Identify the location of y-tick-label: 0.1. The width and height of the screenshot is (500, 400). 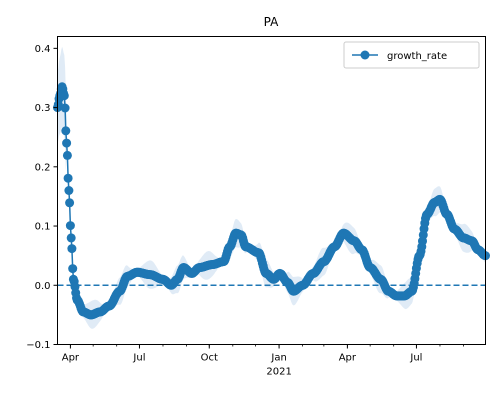
(43, 227).